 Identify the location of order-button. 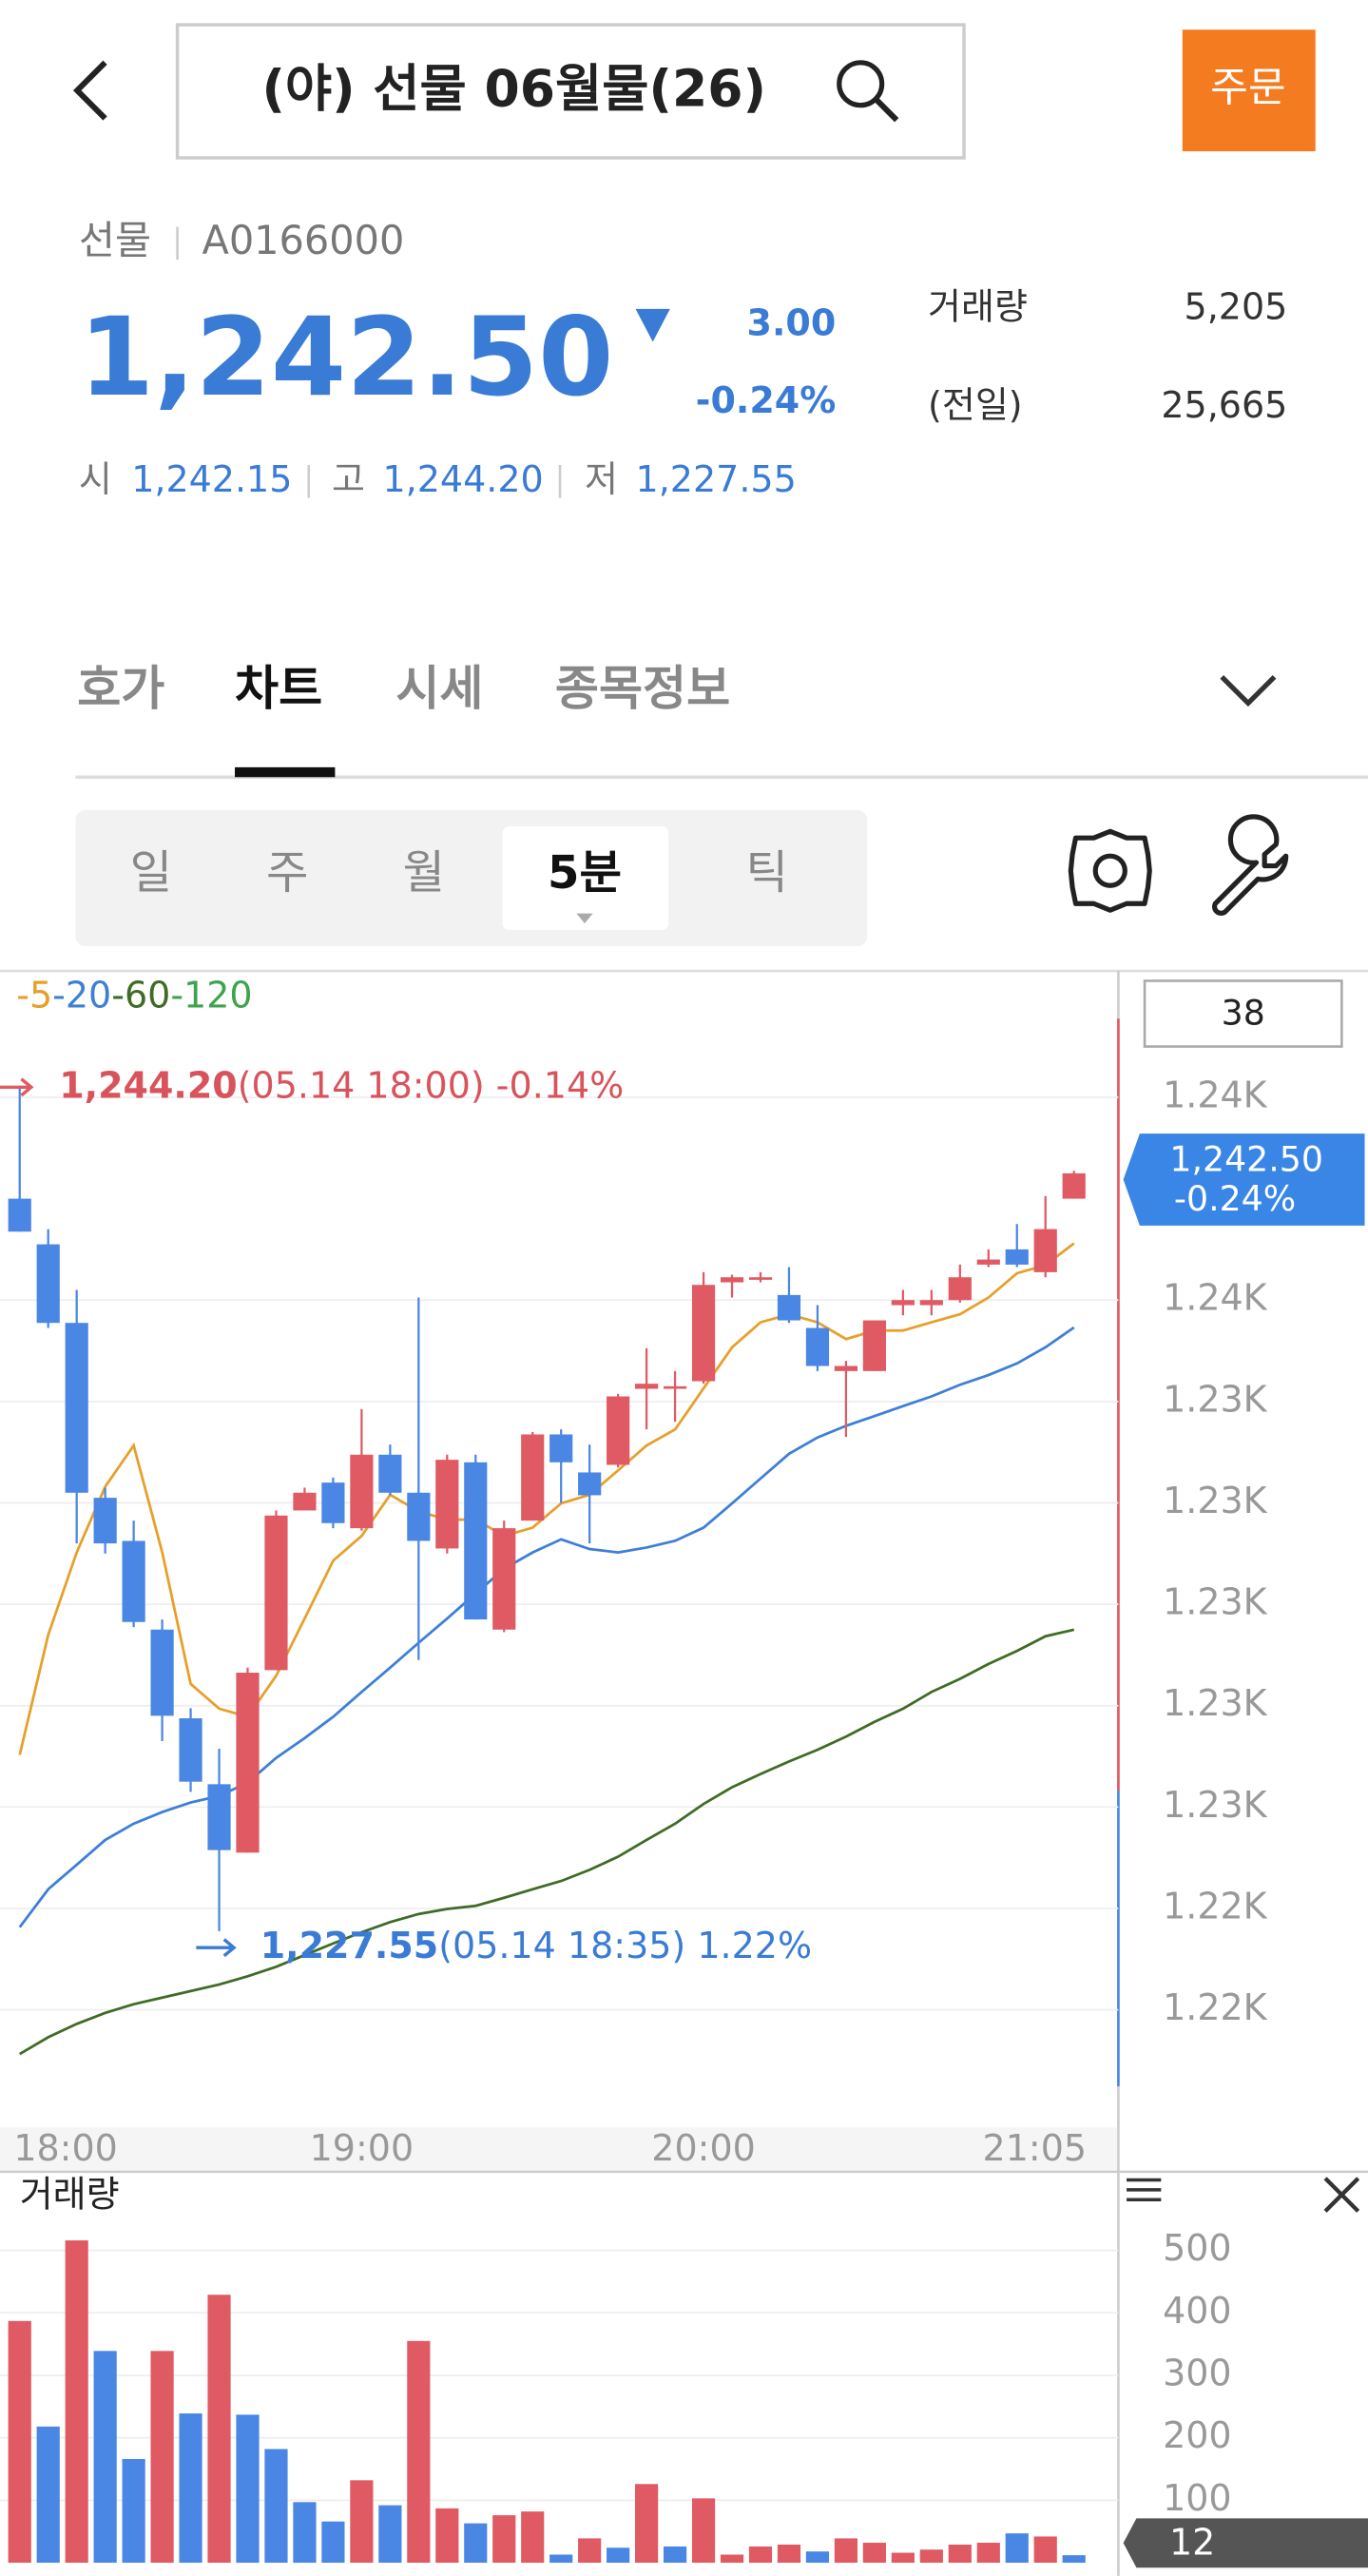
(1249, 90).